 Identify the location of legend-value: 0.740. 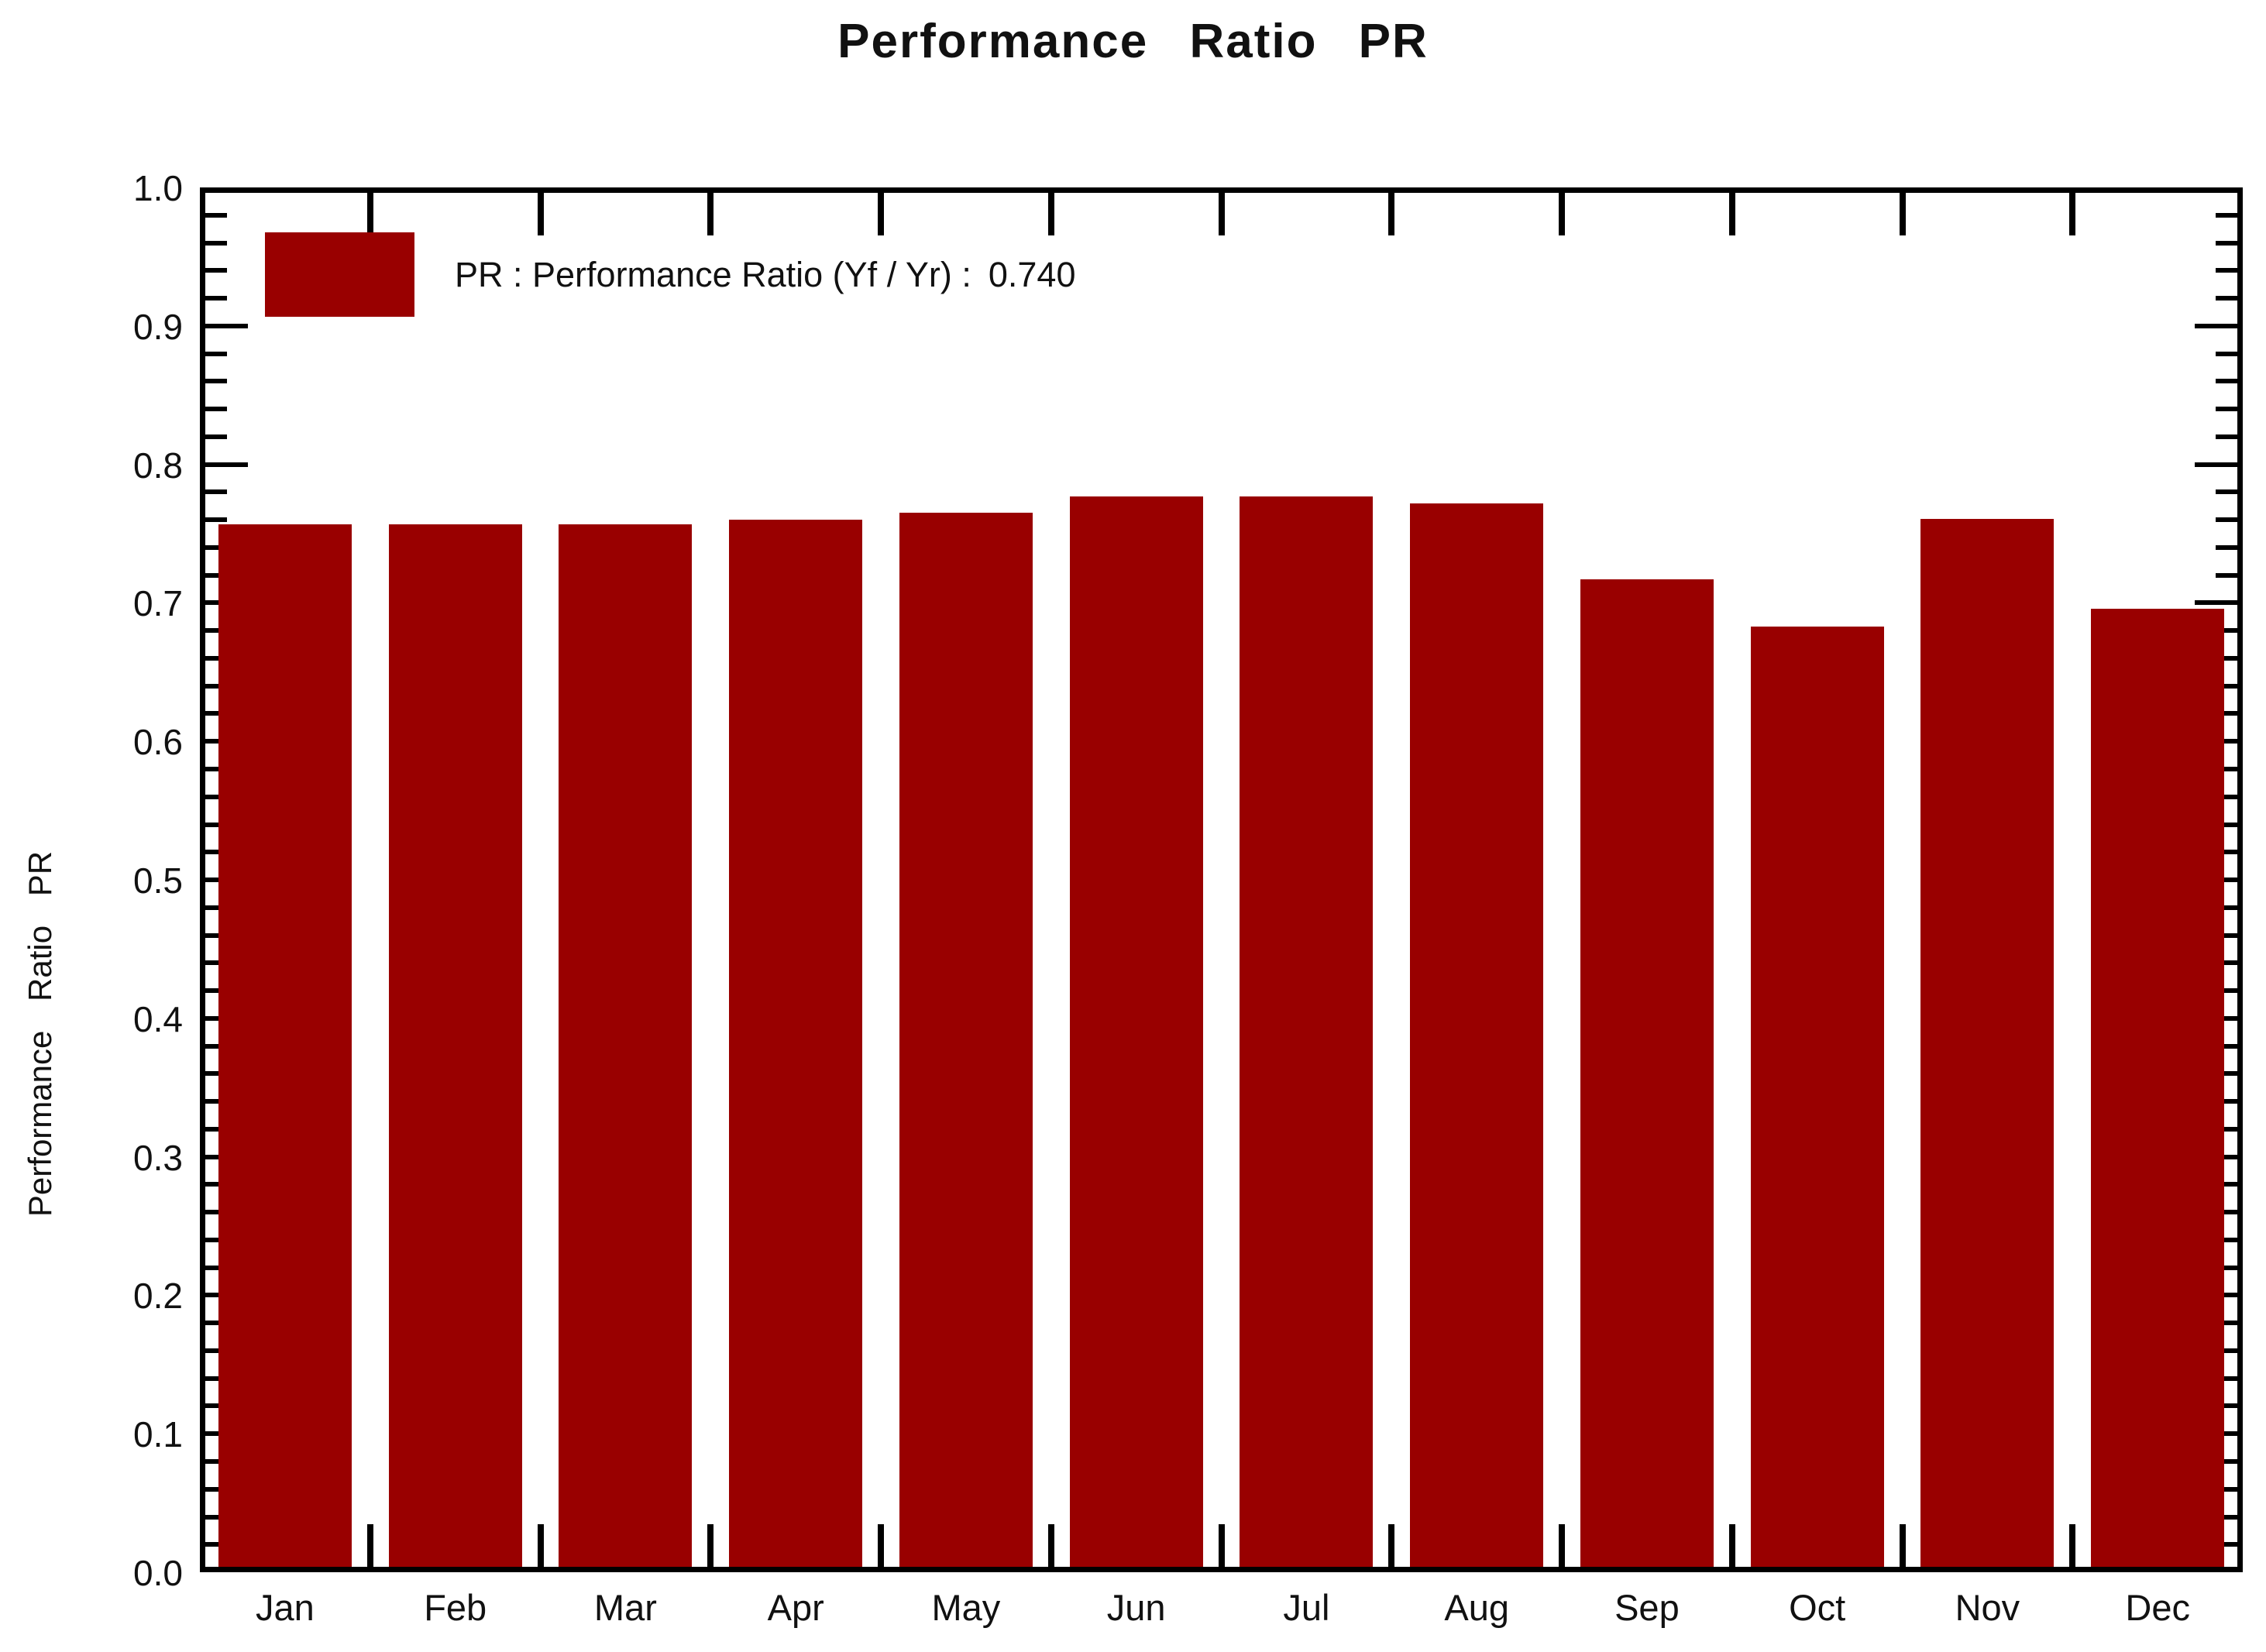
(1032, 274).